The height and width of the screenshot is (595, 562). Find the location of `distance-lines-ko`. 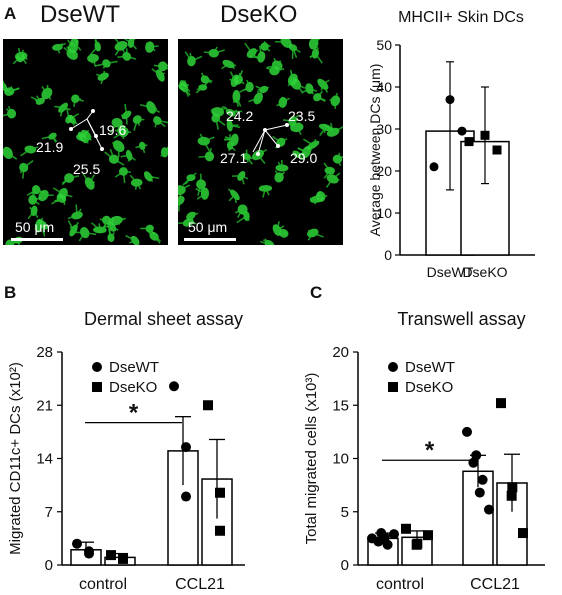

distance-lines-ko is located at coordinates (270, 139).